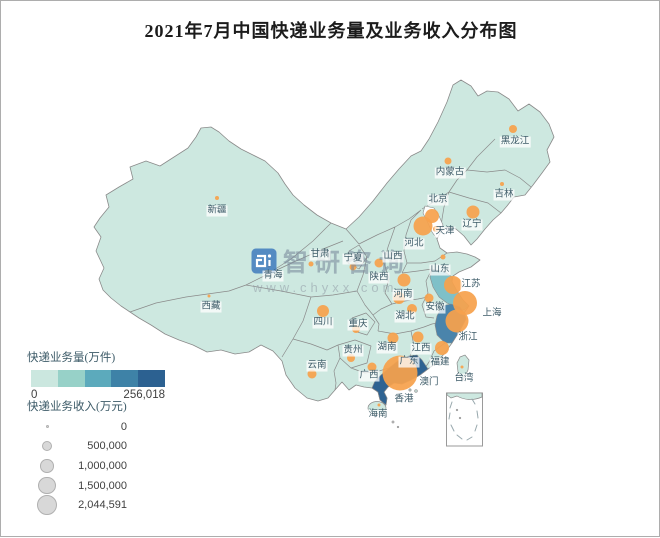 This screenshot has width=660, height=538. I want to click on bubble-吉林, so click(502, 184).